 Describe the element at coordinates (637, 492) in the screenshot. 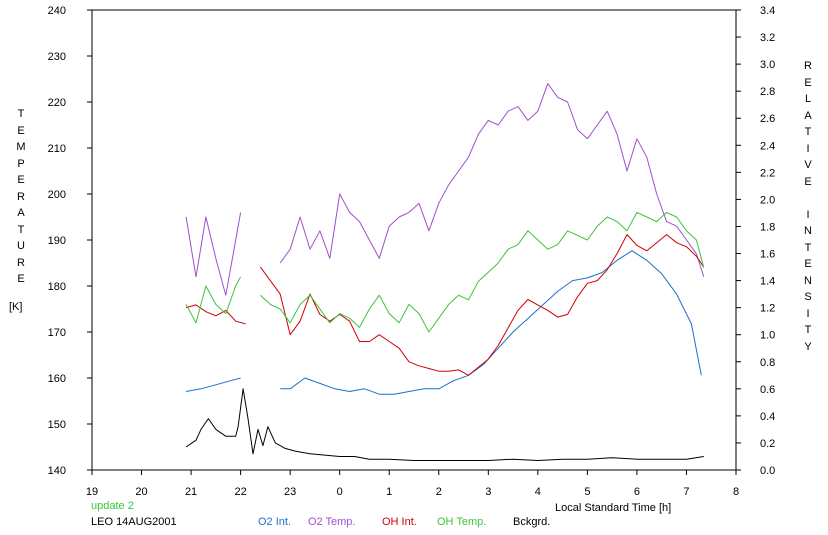

I see `x-tick-label: 6` at that location.